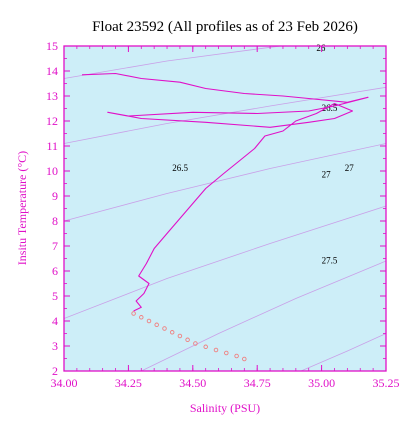  Describe the element at coordinates (192, 383) in the screenshot. I see `x-tick-label: 34.50` at that location.